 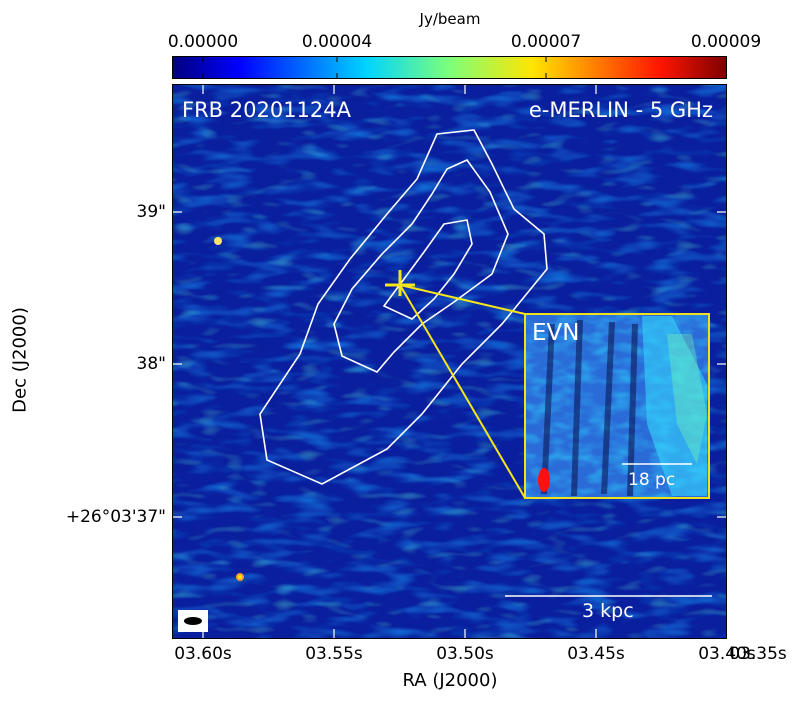 I want to click on inset-beam-ellipse, so click(x=544, y=480).